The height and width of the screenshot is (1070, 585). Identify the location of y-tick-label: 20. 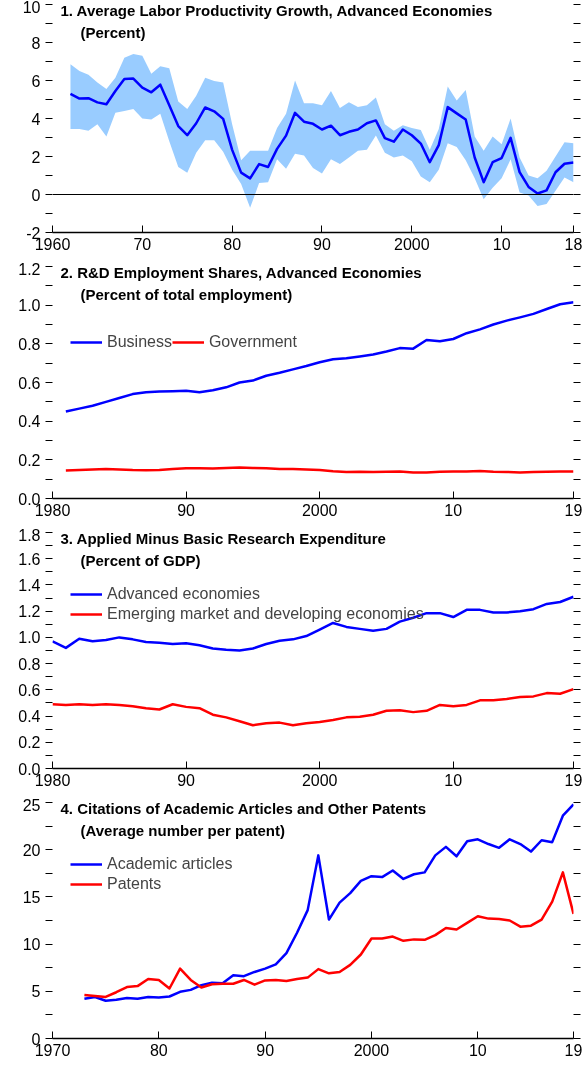
(31, 850).